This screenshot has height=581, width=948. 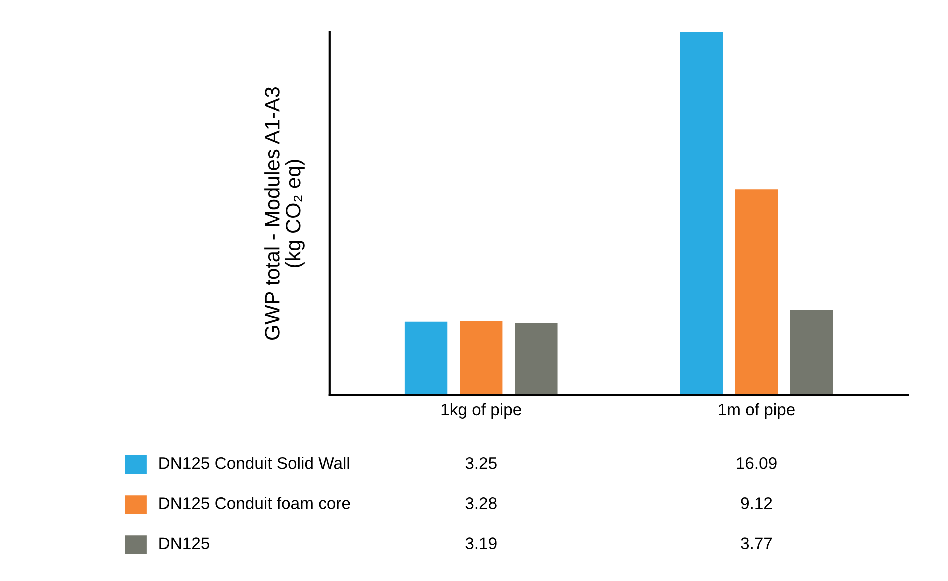 What do you see at coordinates (756, 544) in the screenshot?
I see `data-label: 3.77` at bounding box center [756, 544].